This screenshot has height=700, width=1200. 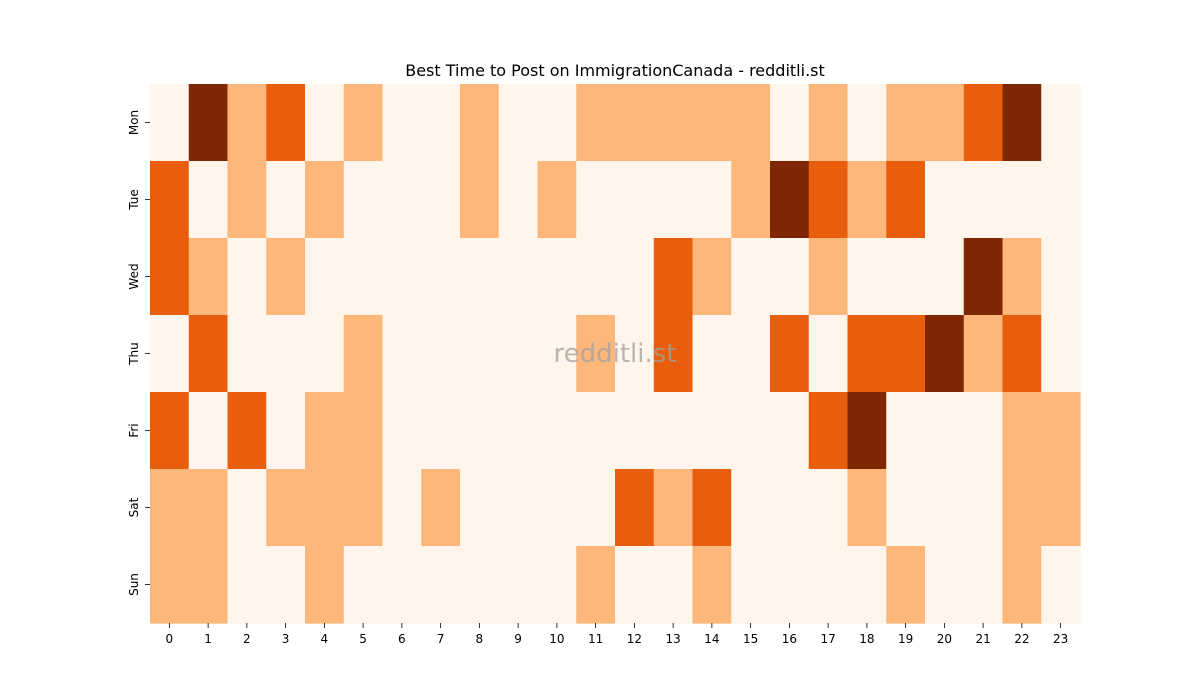 What do you see at coordinates (1060, 639) in the screenshot?
I see `x-tick-label: 23` at bounding box center [1060, 639].